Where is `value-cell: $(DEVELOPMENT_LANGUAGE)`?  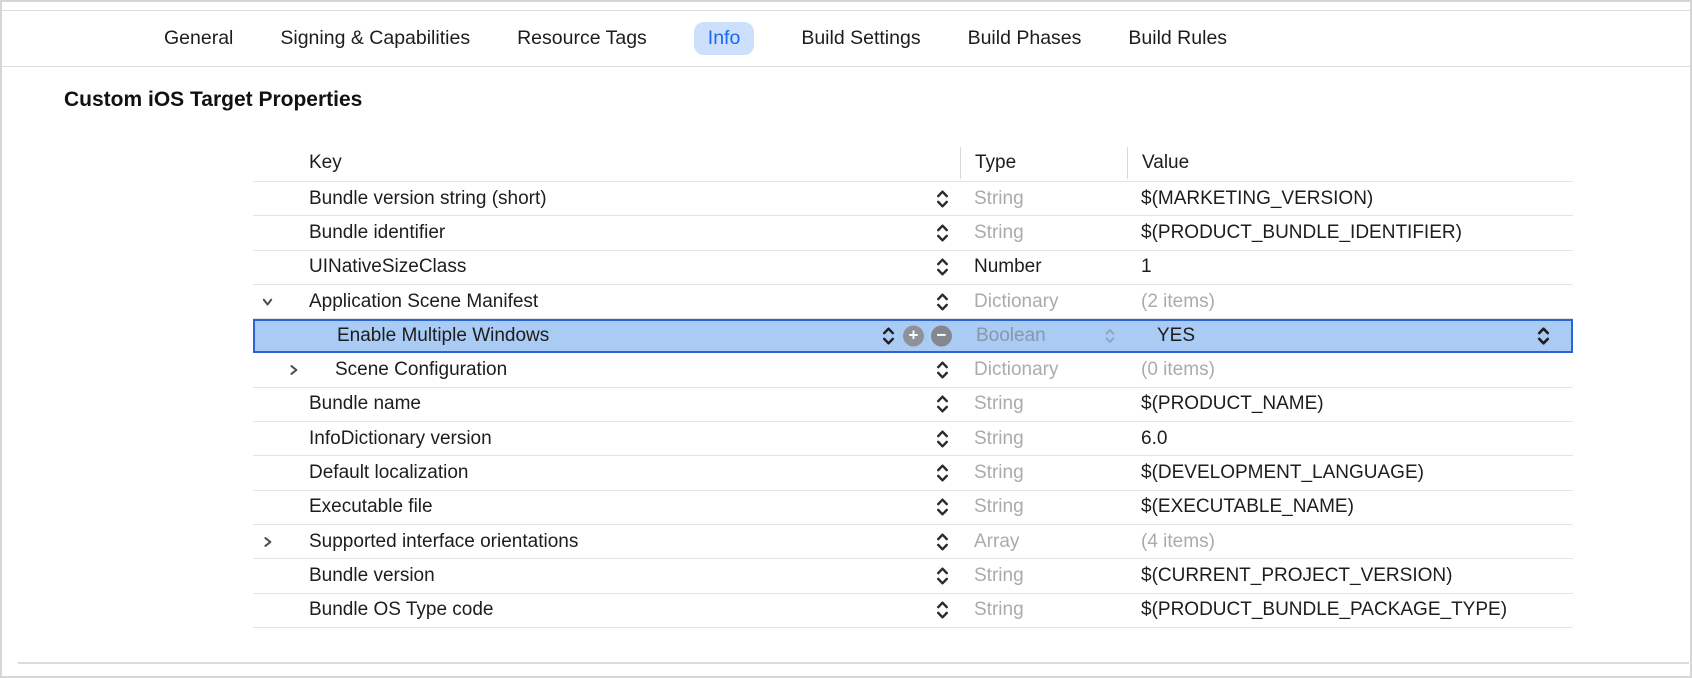
value-cell: $(DEVELOPMENT_LANGUAGE) is located at coordinates (1350, 472).